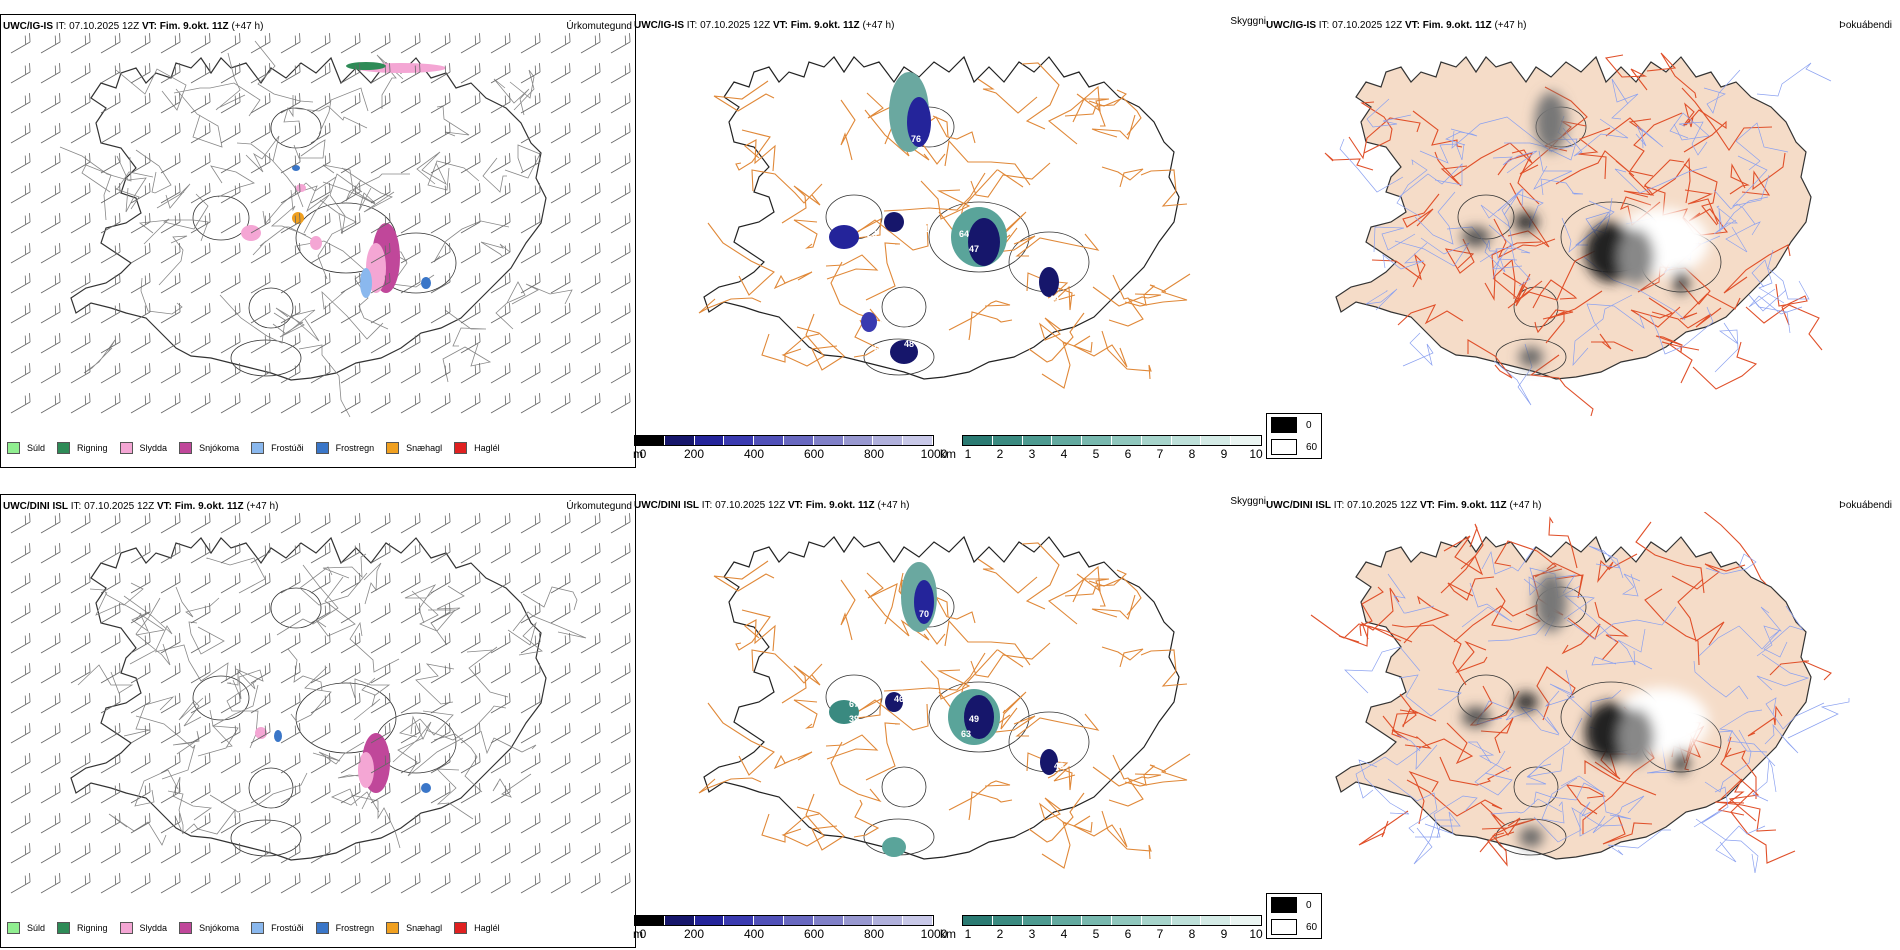  Describe the element at coordinates (904, 352) in the screenshot. I see `ceiling-area` at that location.